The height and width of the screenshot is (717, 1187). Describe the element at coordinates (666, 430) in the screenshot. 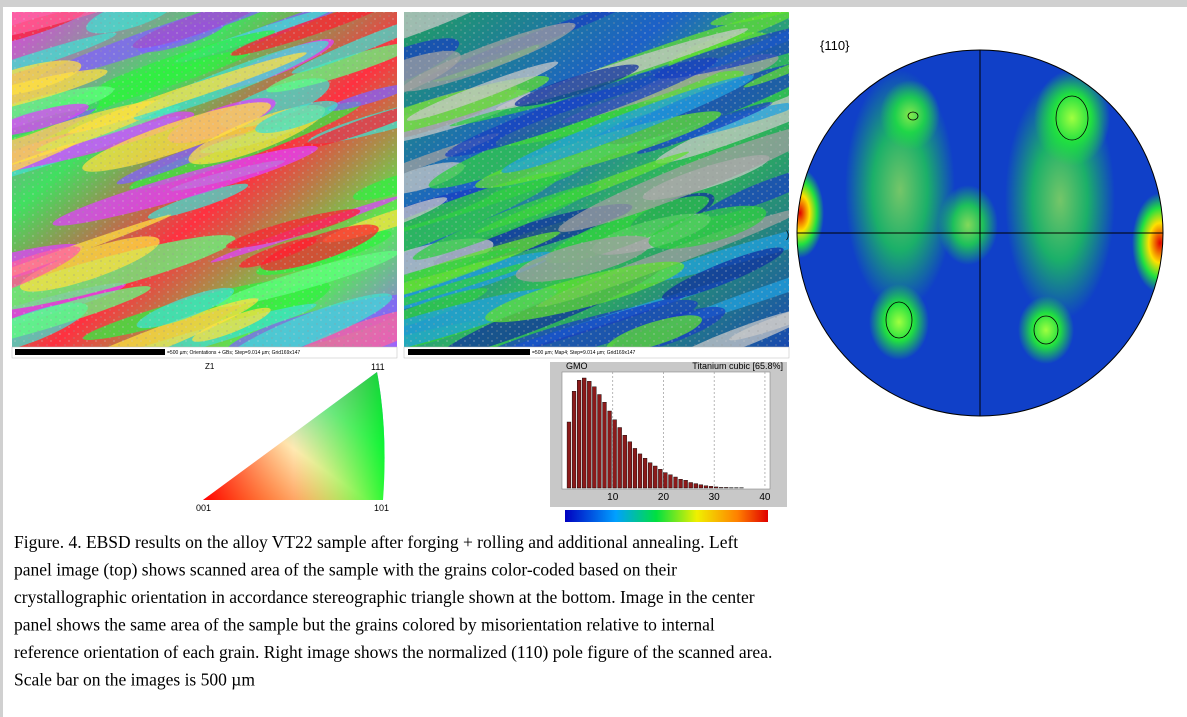

I see `histogram-plot` at that location.